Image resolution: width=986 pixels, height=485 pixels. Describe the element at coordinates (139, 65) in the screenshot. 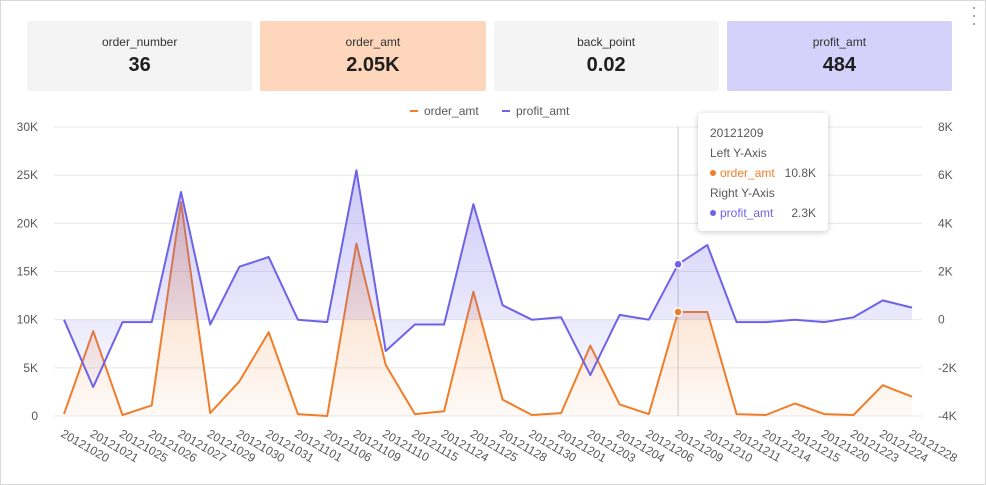

I see `kpi-value: 36` at that location.